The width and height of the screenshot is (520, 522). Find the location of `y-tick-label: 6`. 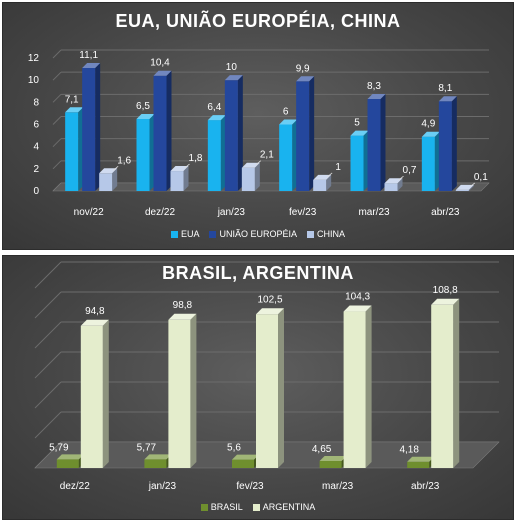

y-tick-label: 6 is located at coordinates (36, 125).